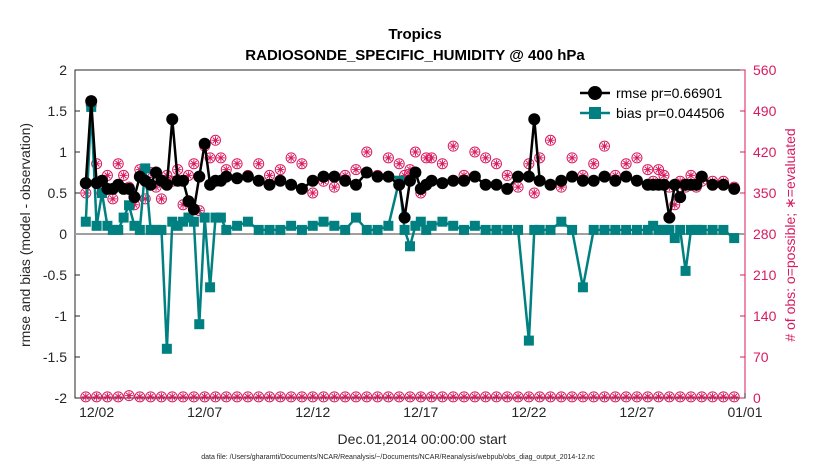 Image resolution: width=830 pixels, height=470 pixels. What do you see at coordinates (414, 34) in the screenshot?
I see `chart-title-line1: Tropics` at bounding box center [414, 34].